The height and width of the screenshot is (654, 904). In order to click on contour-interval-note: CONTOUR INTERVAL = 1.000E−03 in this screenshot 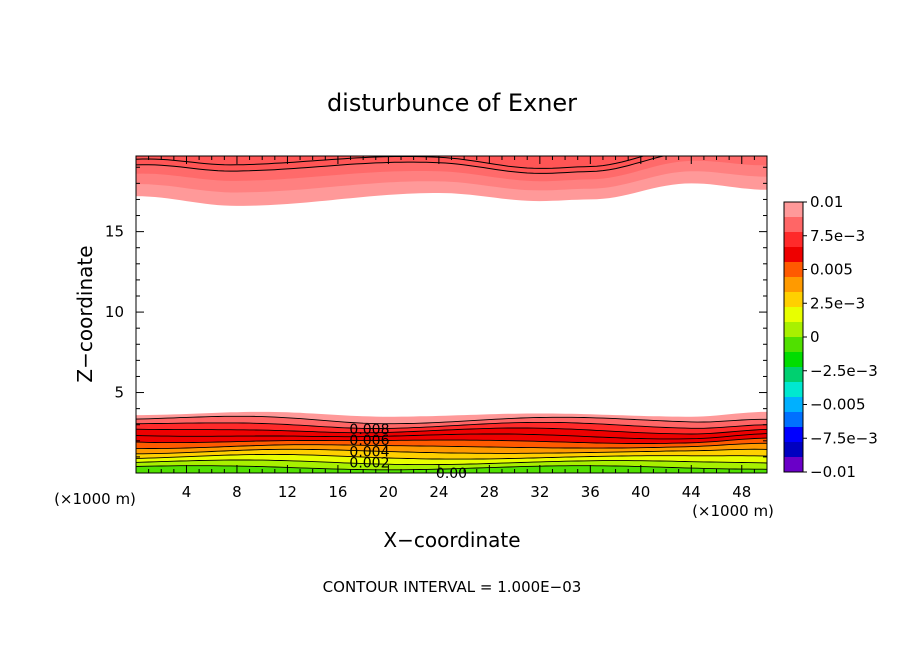, I will do `click(452, 587)`.